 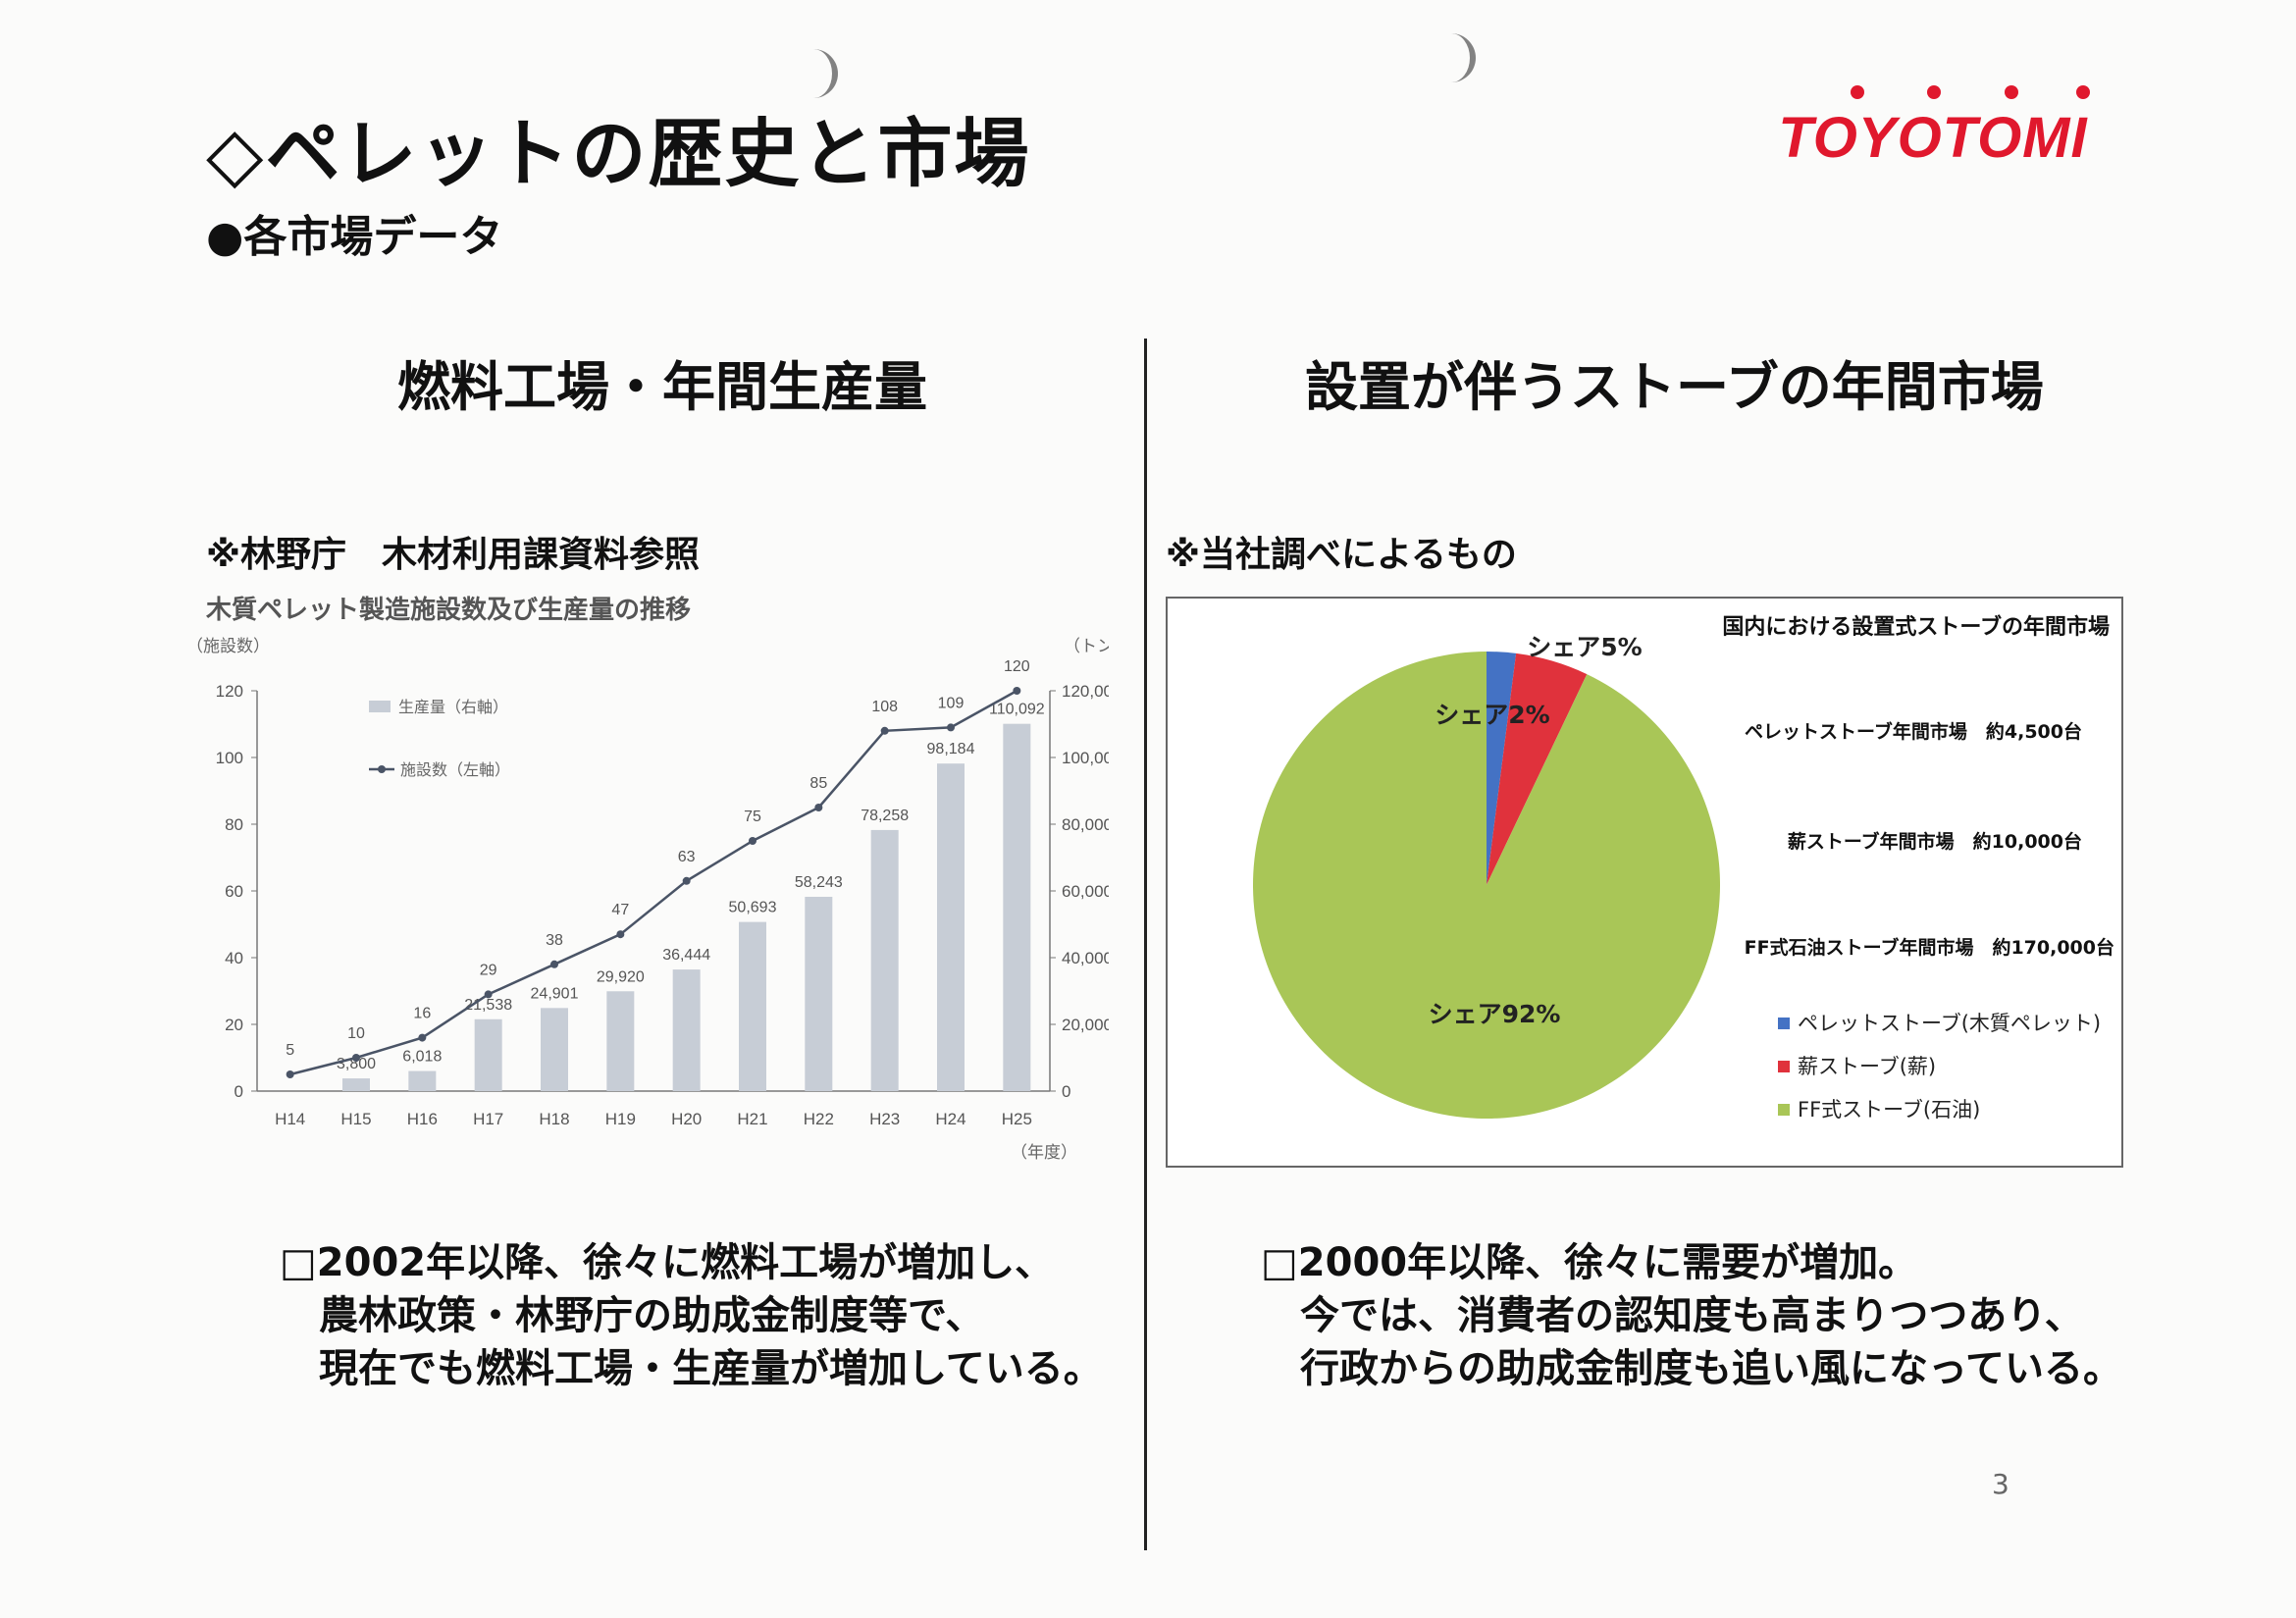 What do you see at coordinates (455, 769) in the screenshot?
I see `legend-line-label: 施設数（左軸）` at bounding box center [455, 769].